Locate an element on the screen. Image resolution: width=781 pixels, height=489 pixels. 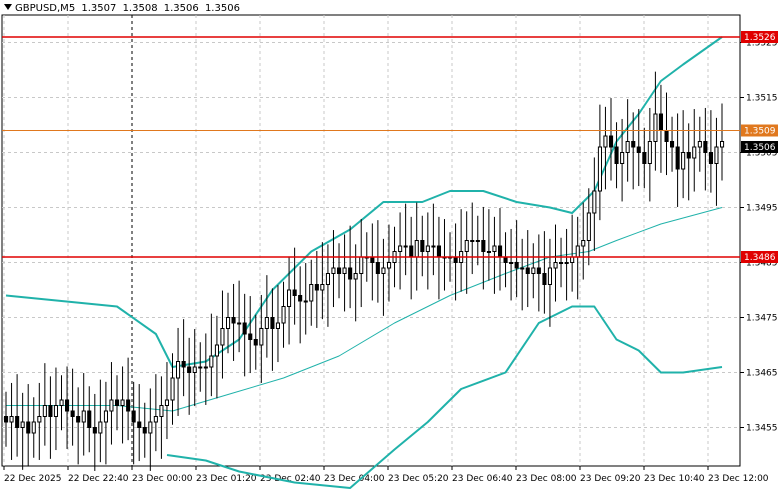
x-tick-label: 23 Dec 00:00 is located at coordinates (162, 479).